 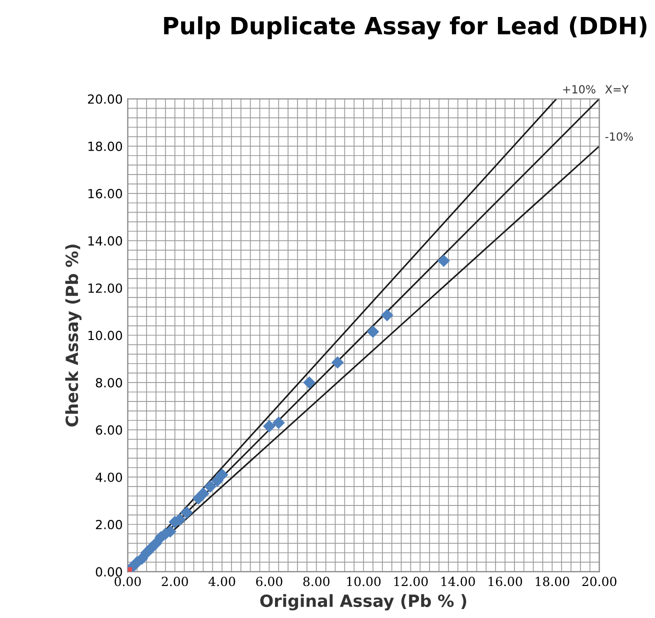 I want to click on y-tick-label: 10.00, so click(x=105, y=335).